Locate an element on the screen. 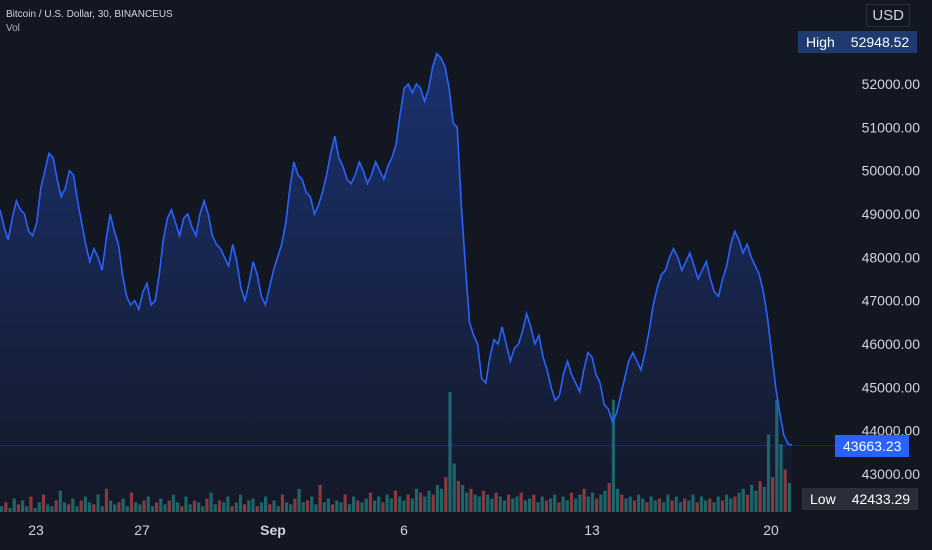  y-tick-label: 48000.00 is located at coordinates (891, 257).